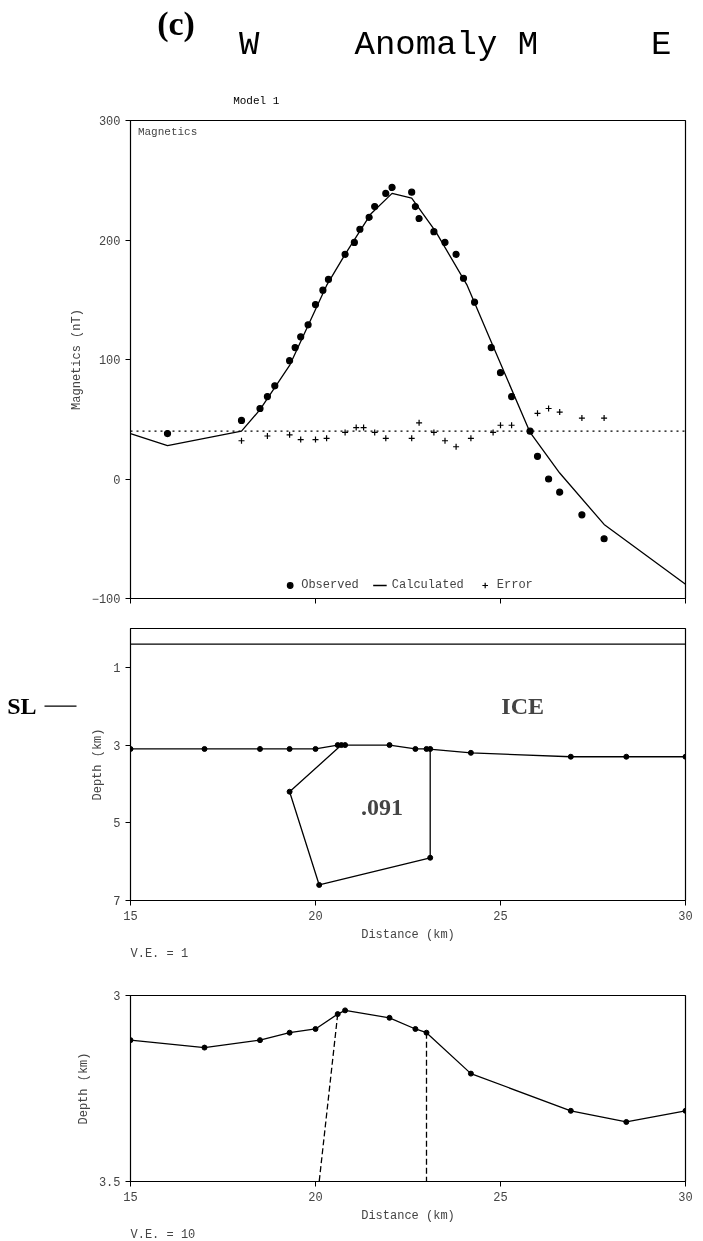  Describe the element at coordinates (382, 806) in the screenshot. I see `annotation: .091` at that location.